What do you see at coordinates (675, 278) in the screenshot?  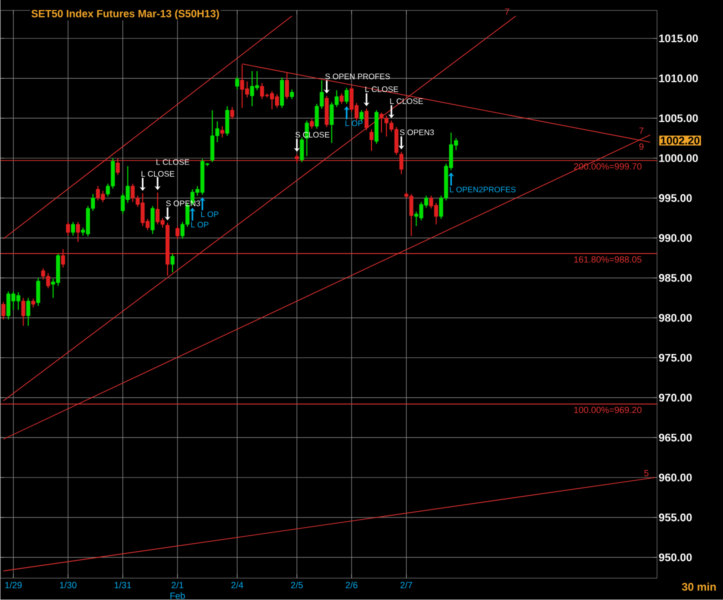 I see `y-tick-label: 985.00` at bounding box center [675, 278].